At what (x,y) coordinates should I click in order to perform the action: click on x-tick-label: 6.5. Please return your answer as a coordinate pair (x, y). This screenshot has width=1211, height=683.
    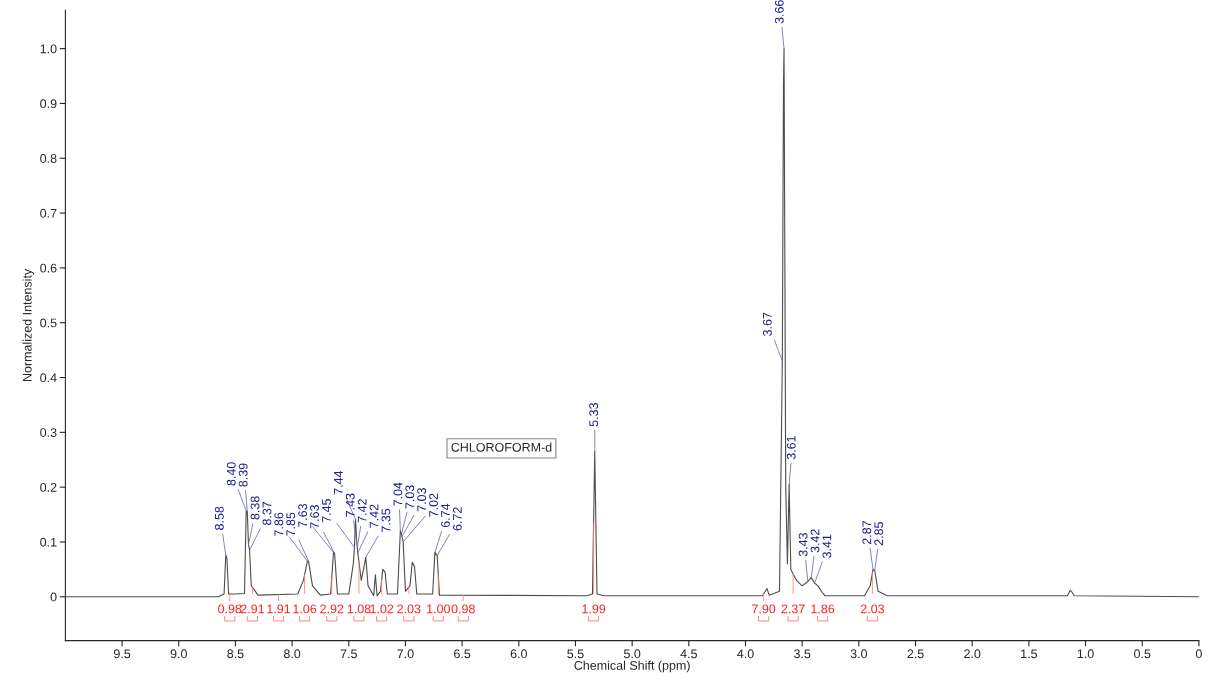
    Looking at the image, I should click on (462, 654).